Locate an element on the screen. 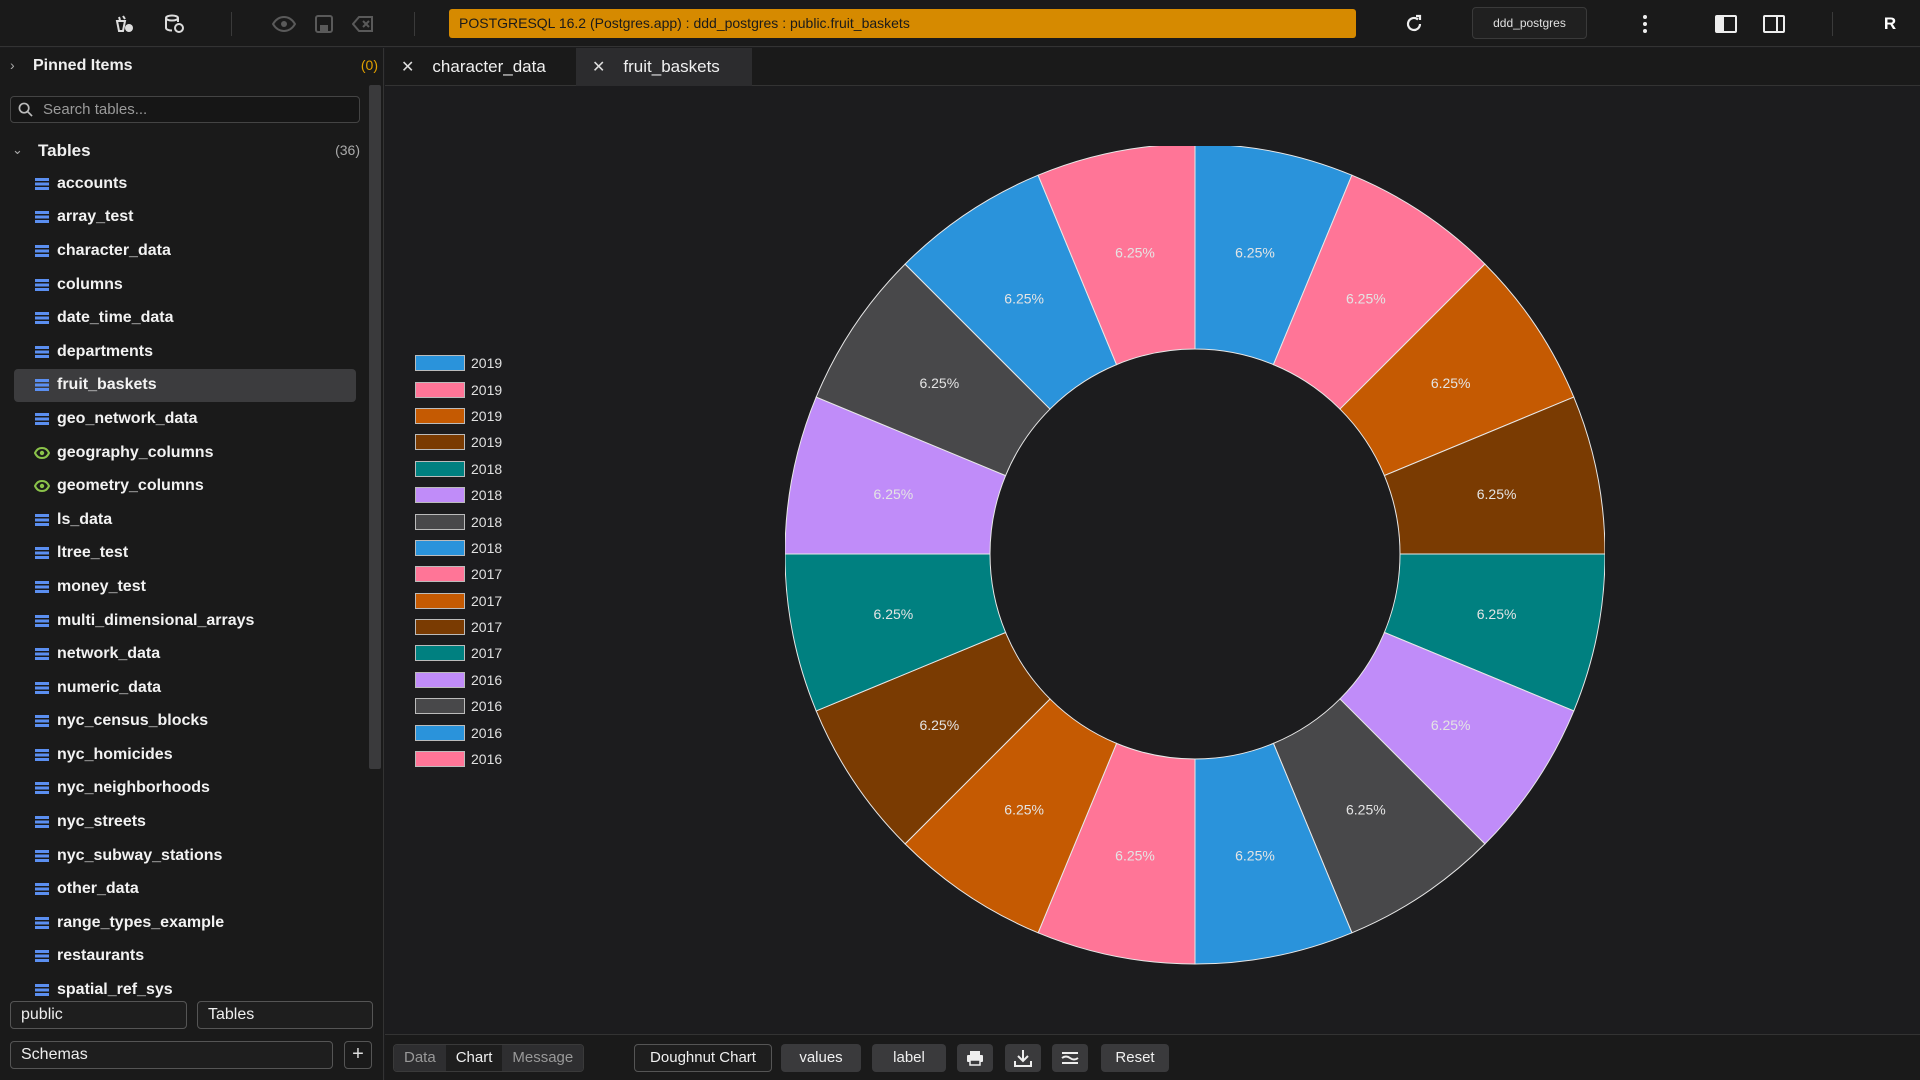 Image resolution: width=1920 pixels, height=1080 pixels. database-refresh-icon is located at coordinates (174, 24).